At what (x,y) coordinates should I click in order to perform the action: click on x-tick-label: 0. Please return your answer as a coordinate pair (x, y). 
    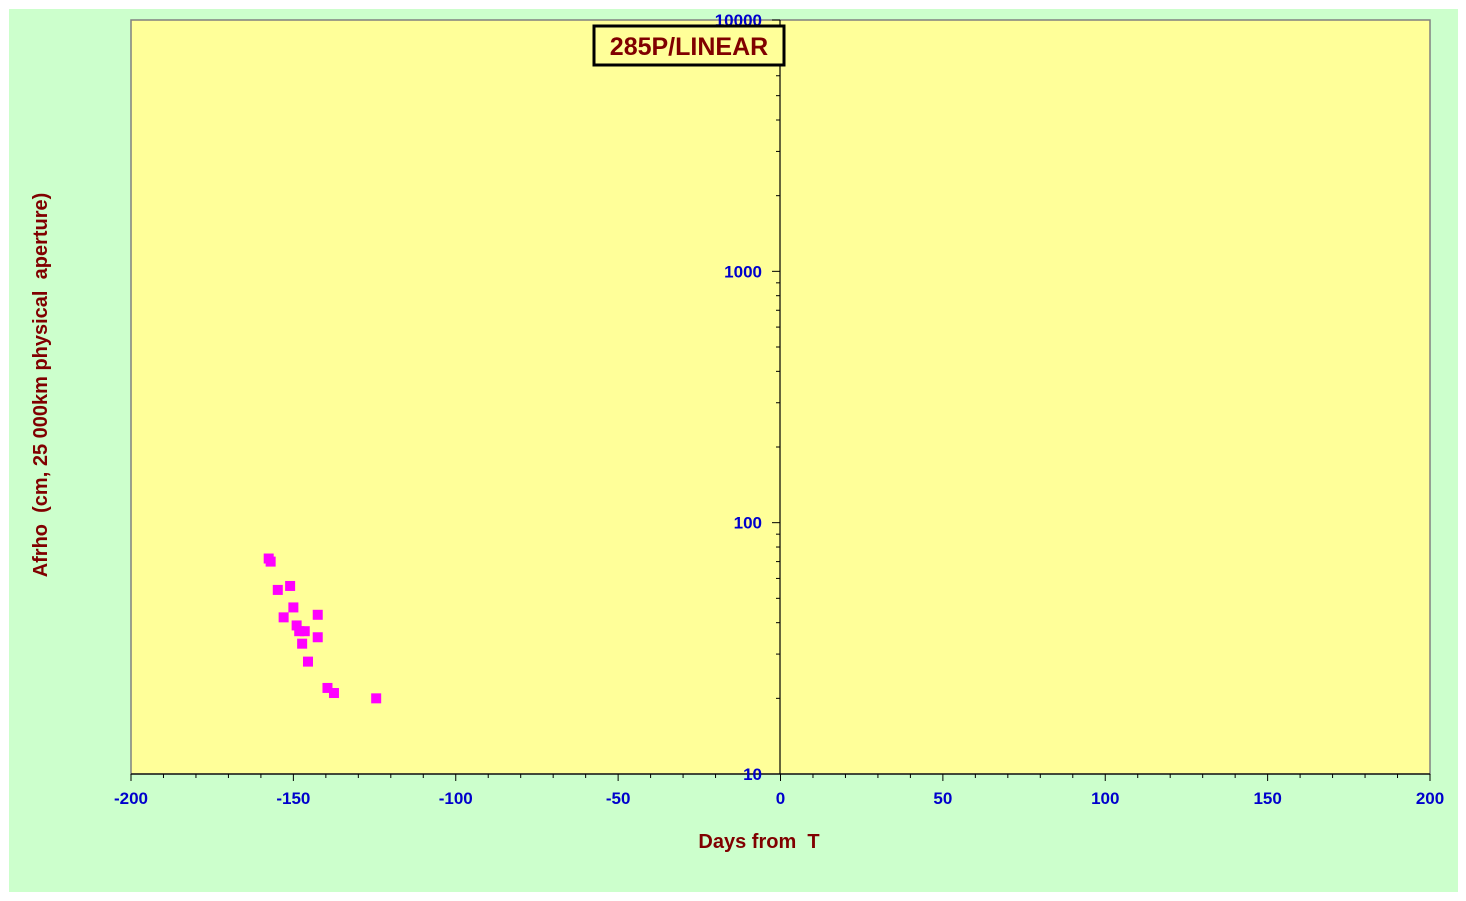
    Looking at the image, I should click on (780, 798).